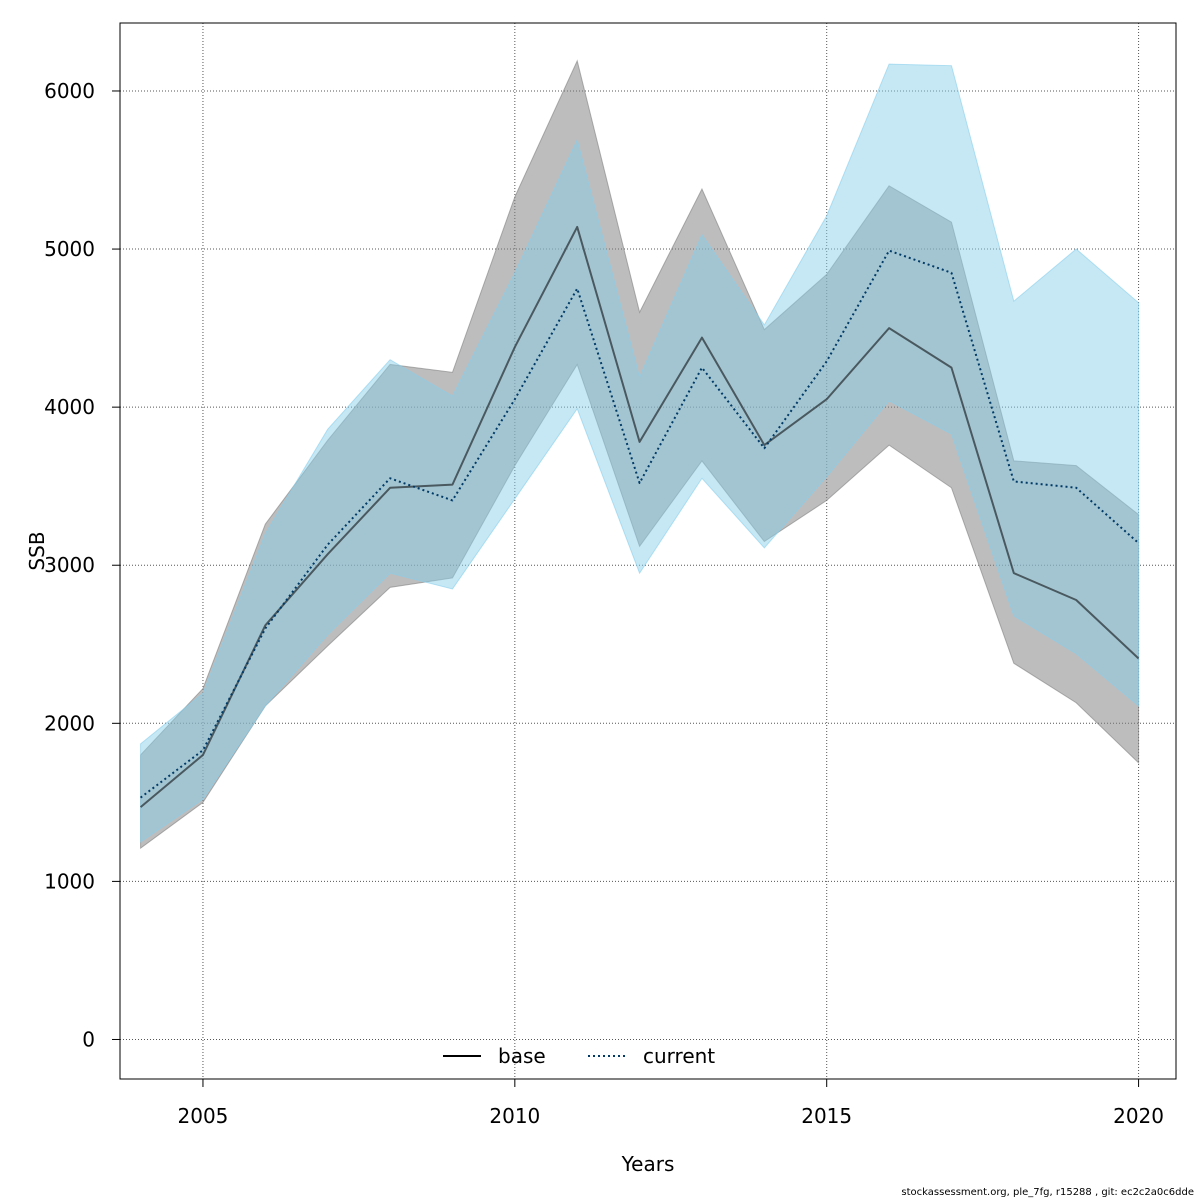  What do you see at coordinates (579, 1056) in the screenshot?
I see `legend: base current` at bounding box center [579, 1056].